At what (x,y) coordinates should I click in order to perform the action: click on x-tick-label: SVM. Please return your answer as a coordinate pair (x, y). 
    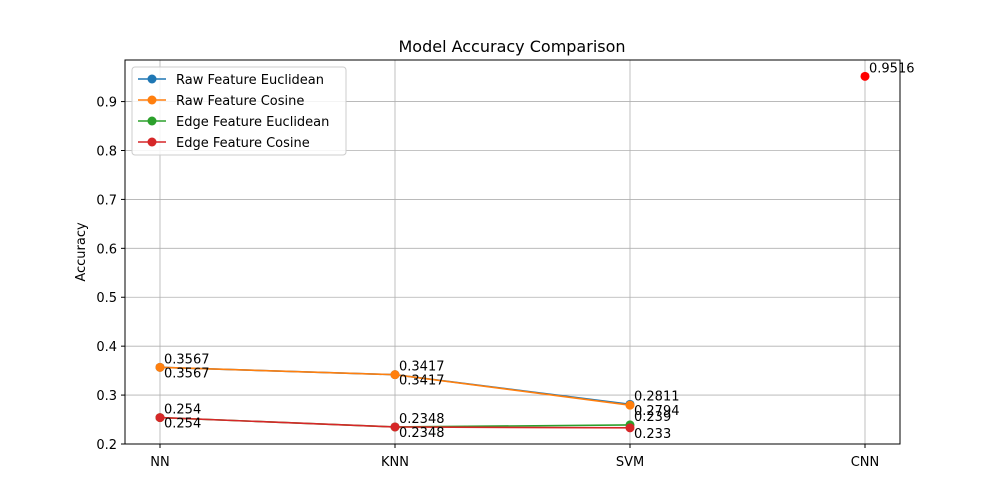
    Looking at the image, I should click on (630, 462).